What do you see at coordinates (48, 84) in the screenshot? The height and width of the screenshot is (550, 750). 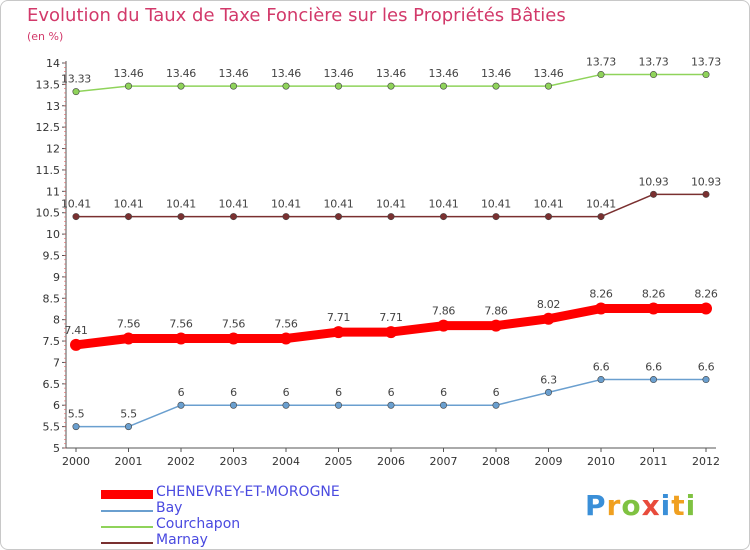 I see `y-tick-label: 13.5` at bounding box center [48, 84].